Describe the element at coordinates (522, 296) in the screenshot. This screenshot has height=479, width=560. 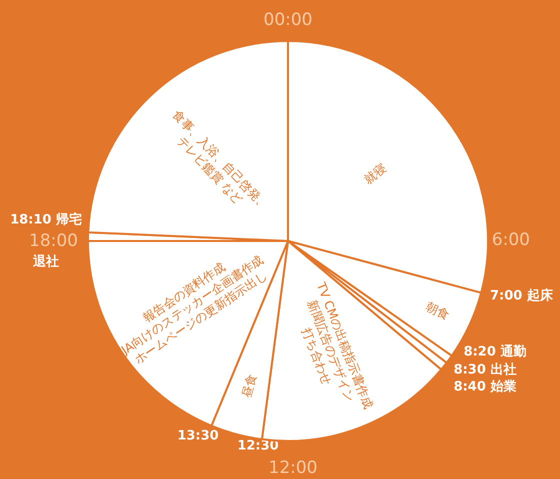
I see `text: 7:00 起床` at that location.